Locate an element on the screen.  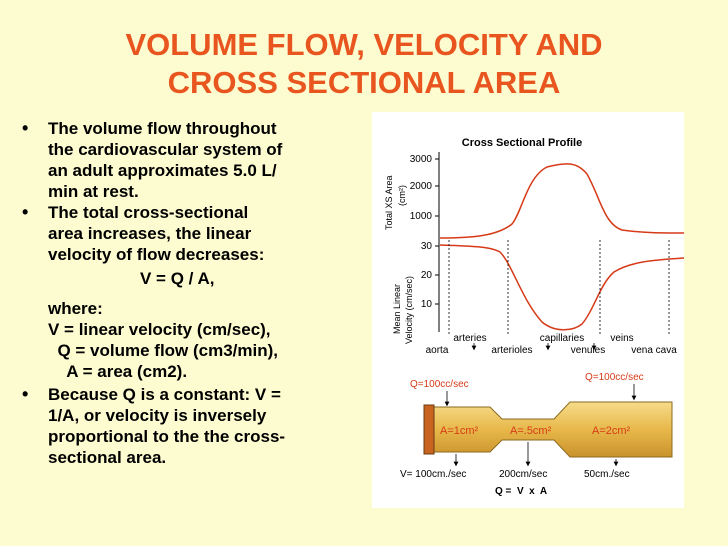
bottom-ylabel: Mean Linear is located at coordinates (397, 309).